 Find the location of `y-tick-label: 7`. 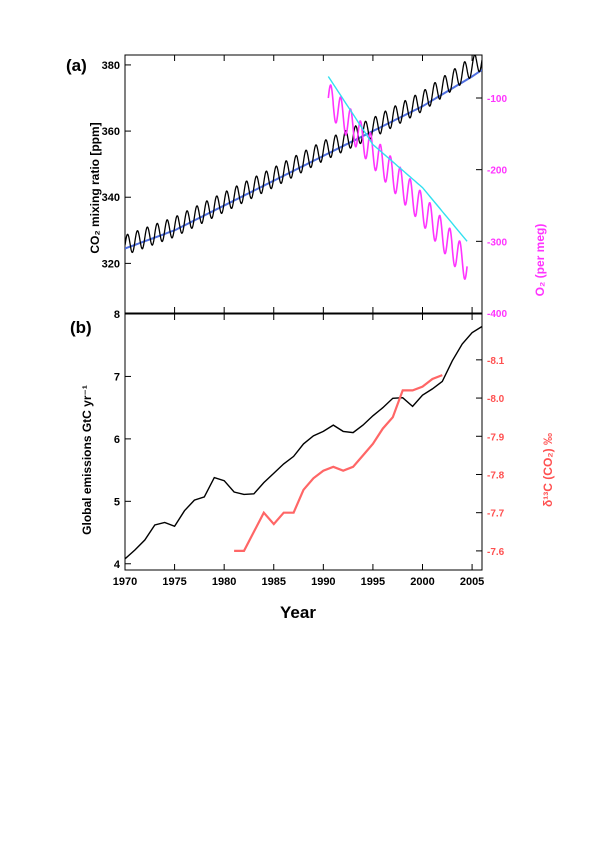

y-tick-label: 7 is located at coordinates (117, 377).